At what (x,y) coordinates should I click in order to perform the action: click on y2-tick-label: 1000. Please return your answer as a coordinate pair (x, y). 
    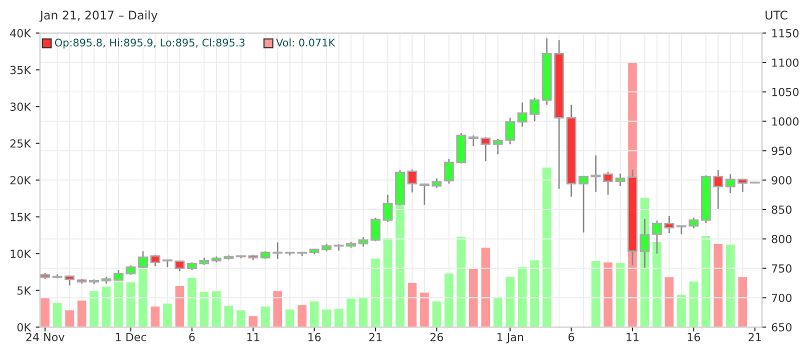
    Looking at the image, I should click on (785, 121).